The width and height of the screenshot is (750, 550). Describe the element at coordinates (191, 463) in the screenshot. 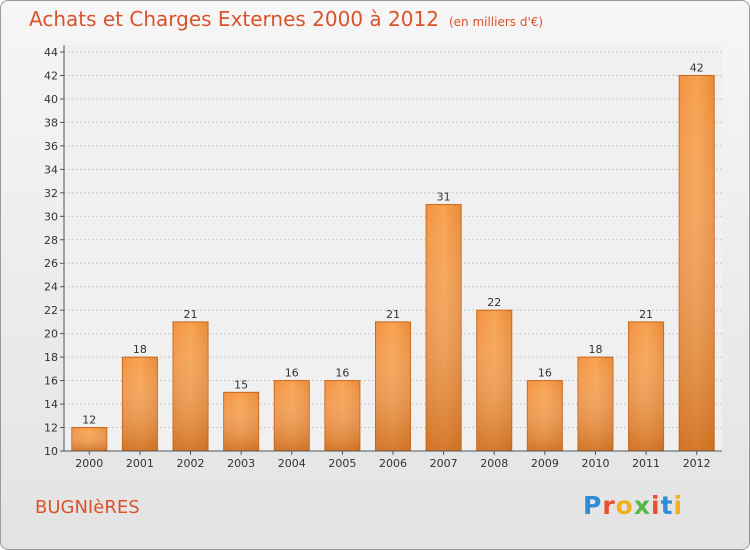

I see `x-tick-label-2002: 2002` at that location.